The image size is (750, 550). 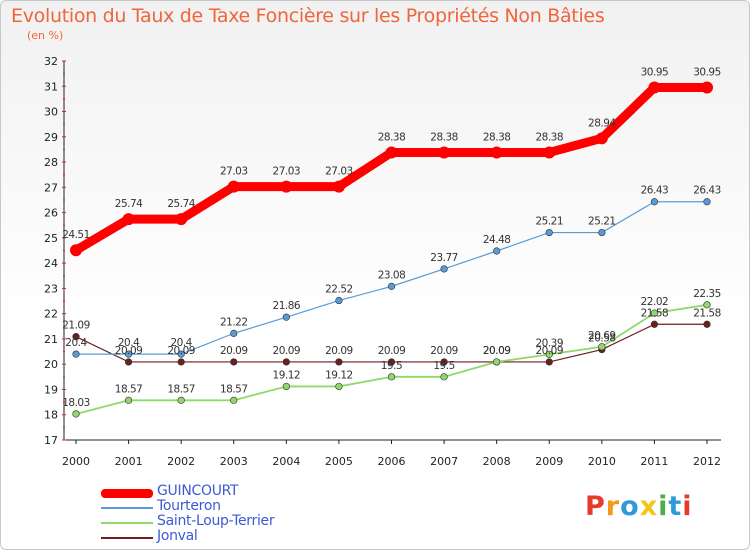 I want to click on data-label: 26.43, so click(x=655, y=191).